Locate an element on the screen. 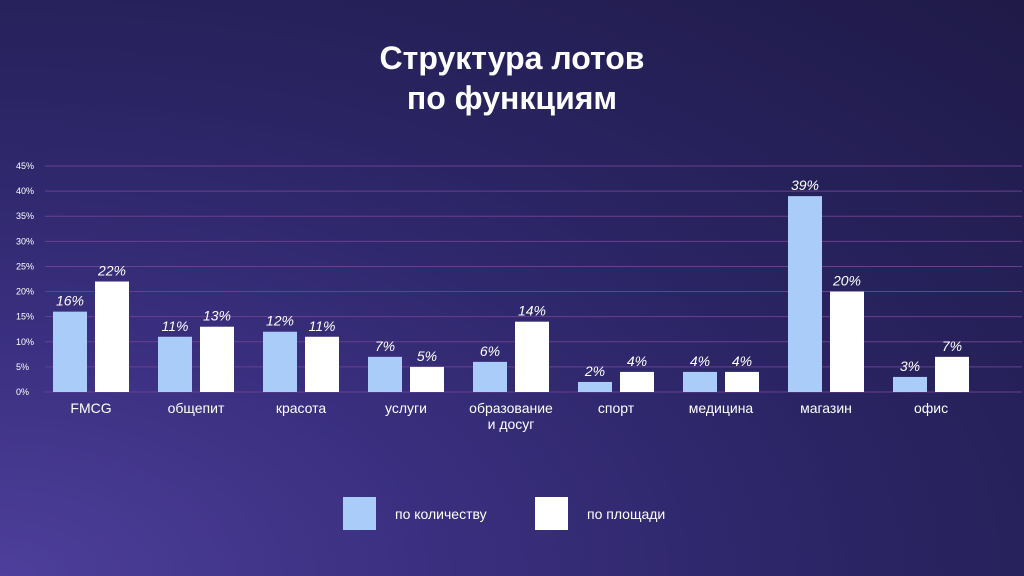 This screenshot has width=1024, height=576. legend-swatch-series1 is located at coordinates (359, 513).